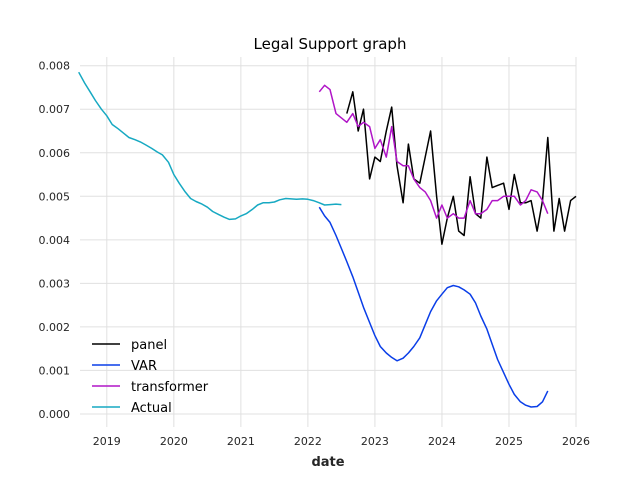 This screenshot has width=640, height=480. Describe the element at coordinates (107, 441) in the screenshot. I see `x-tick-label: 2019` at that location.